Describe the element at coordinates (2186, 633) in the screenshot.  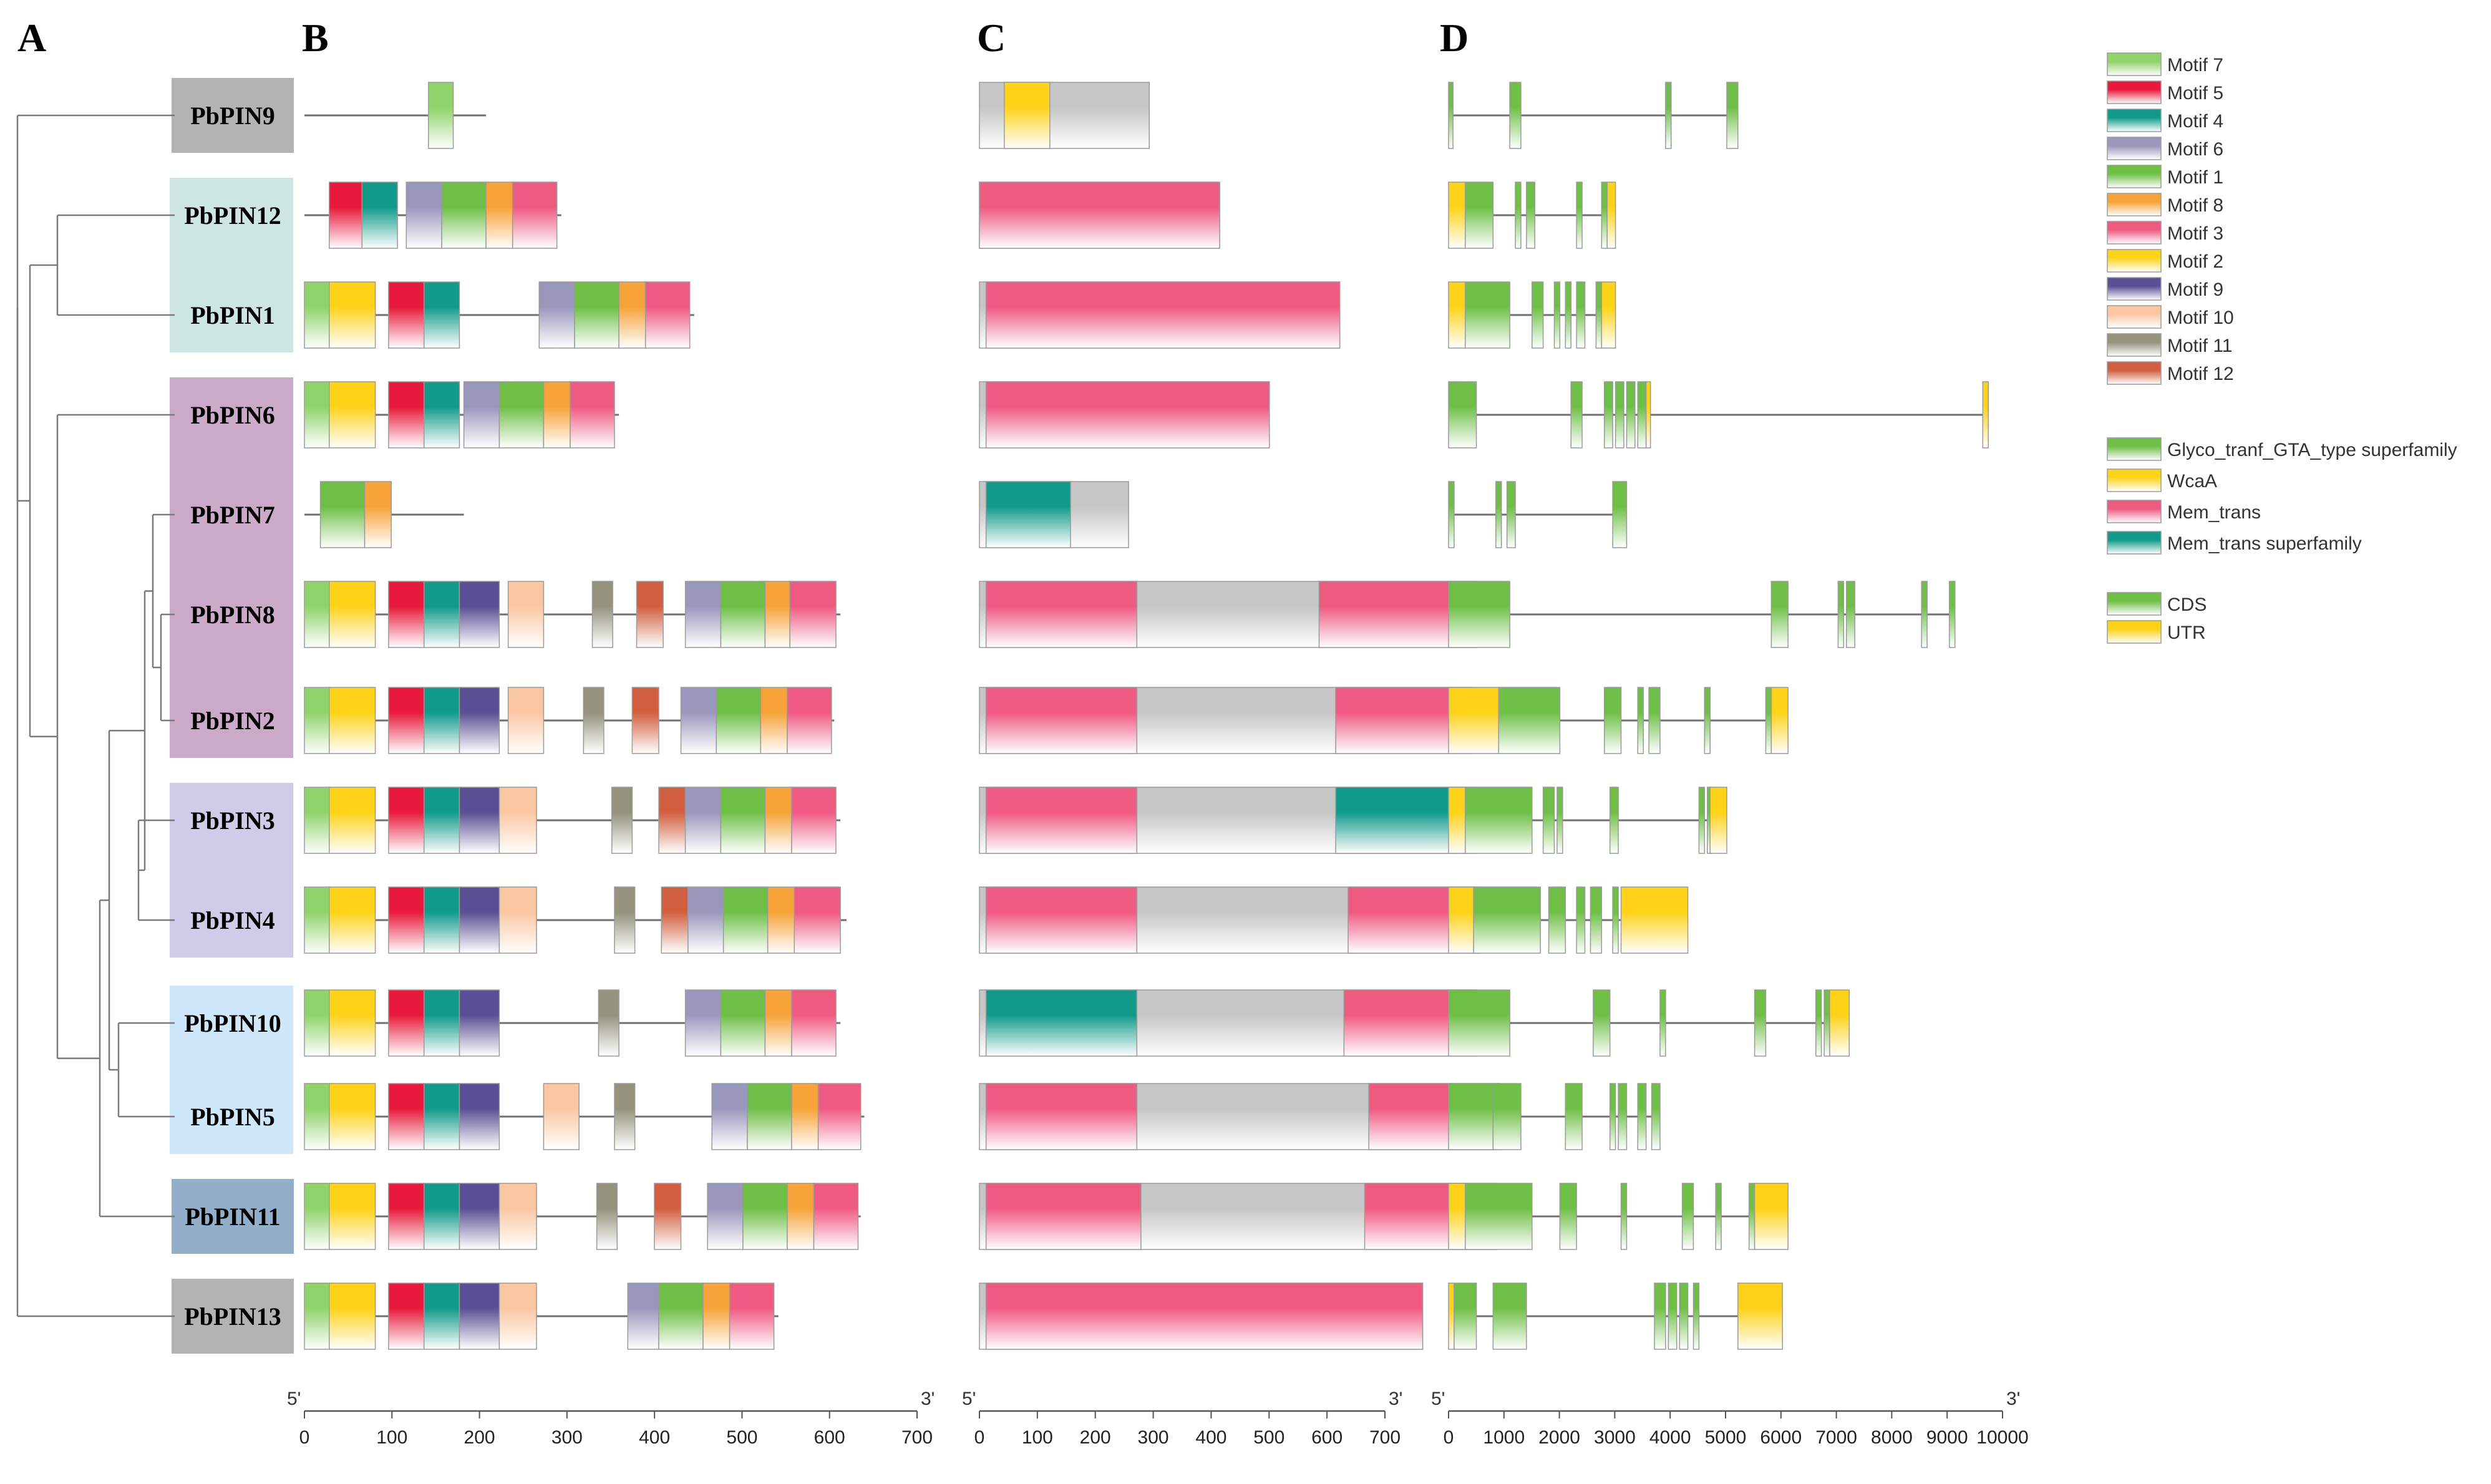
I see `legend-label: UTR` at that location.